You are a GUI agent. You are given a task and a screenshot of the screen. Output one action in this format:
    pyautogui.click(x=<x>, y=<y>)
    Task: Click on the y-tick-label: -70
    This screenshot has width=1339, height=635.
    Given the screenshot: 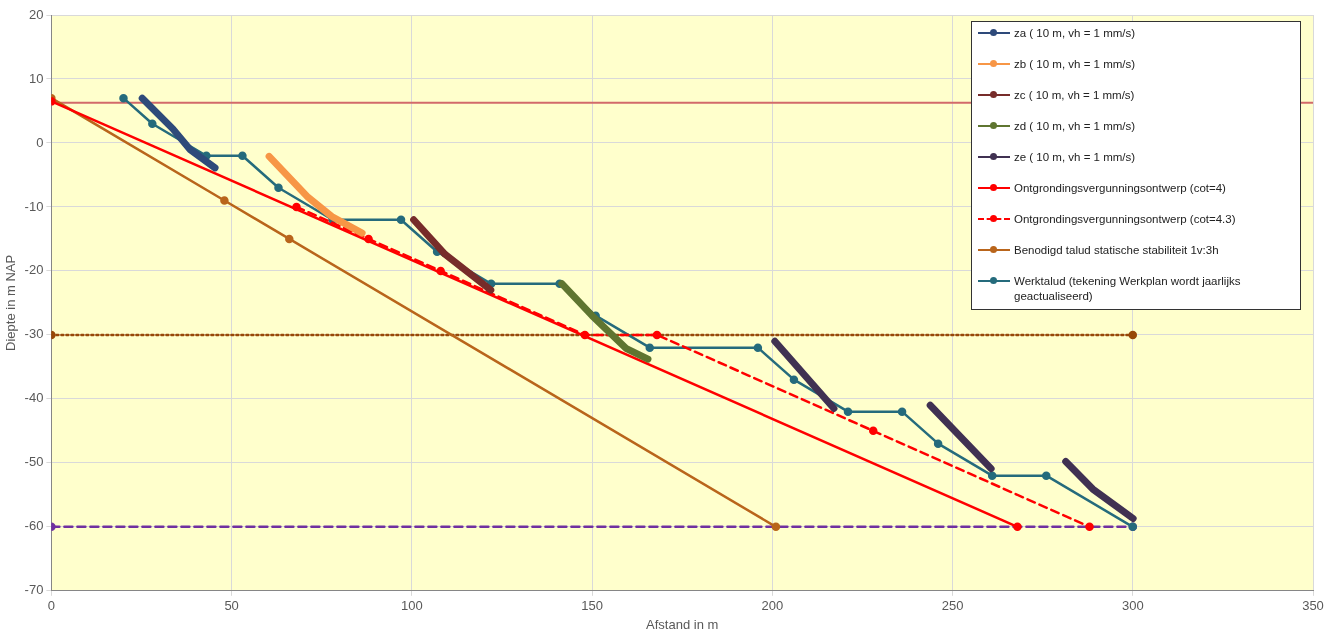 What is the action you would take?
    pyautogui.click(x=34, y=590)
    